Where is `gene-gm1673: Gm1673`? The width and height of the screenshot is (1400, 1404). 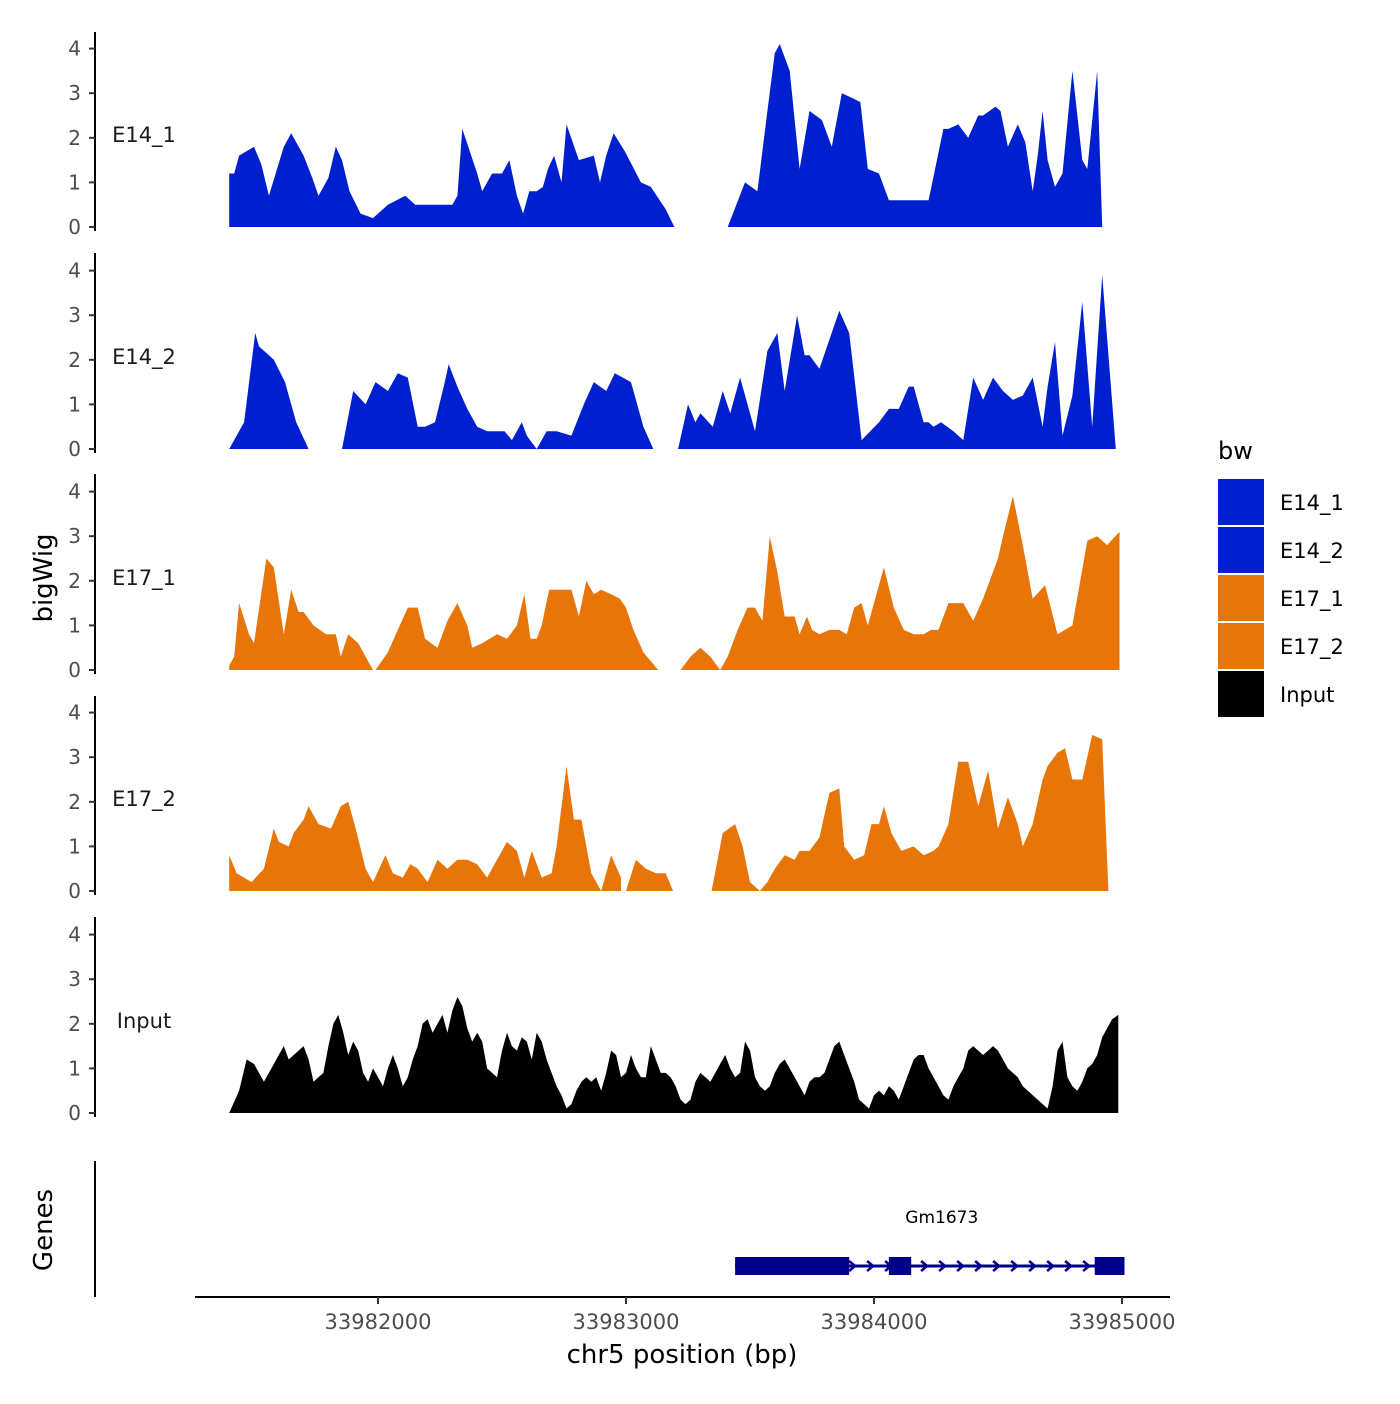 gene-gm1673: Gm1673 is located at coordinates (930, 1241).